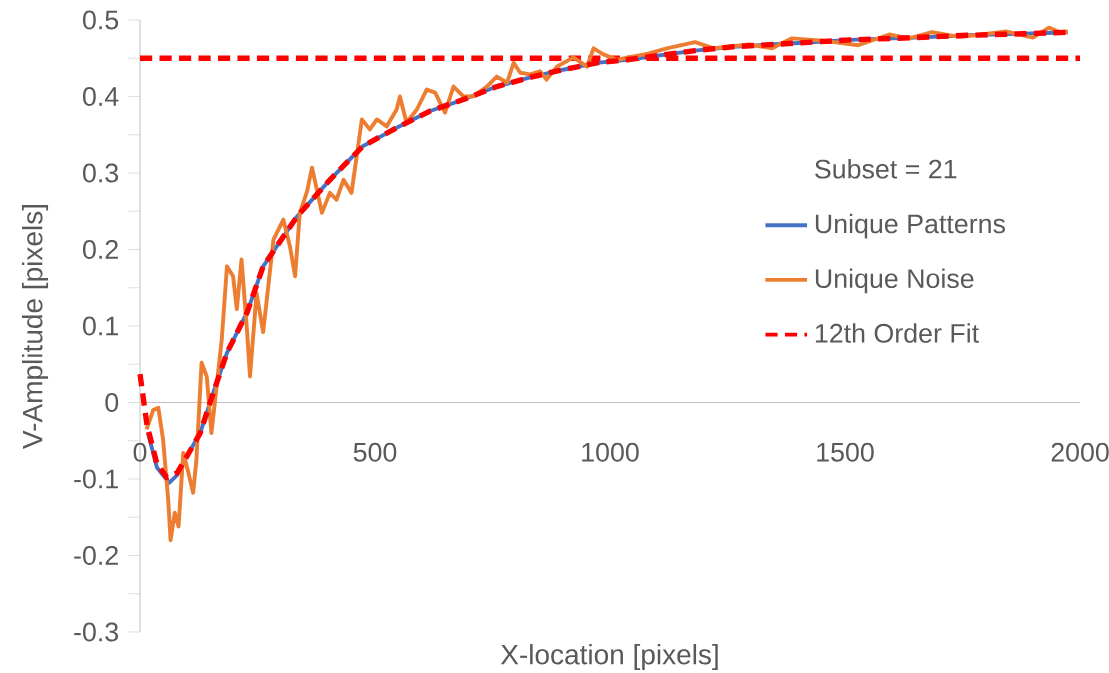 This screenshot has height=673, width=1109. What do you see at coordinates (375, 452) in the screenshot?
I see `x-tick-label: 500` at bounding box center [375, 452].